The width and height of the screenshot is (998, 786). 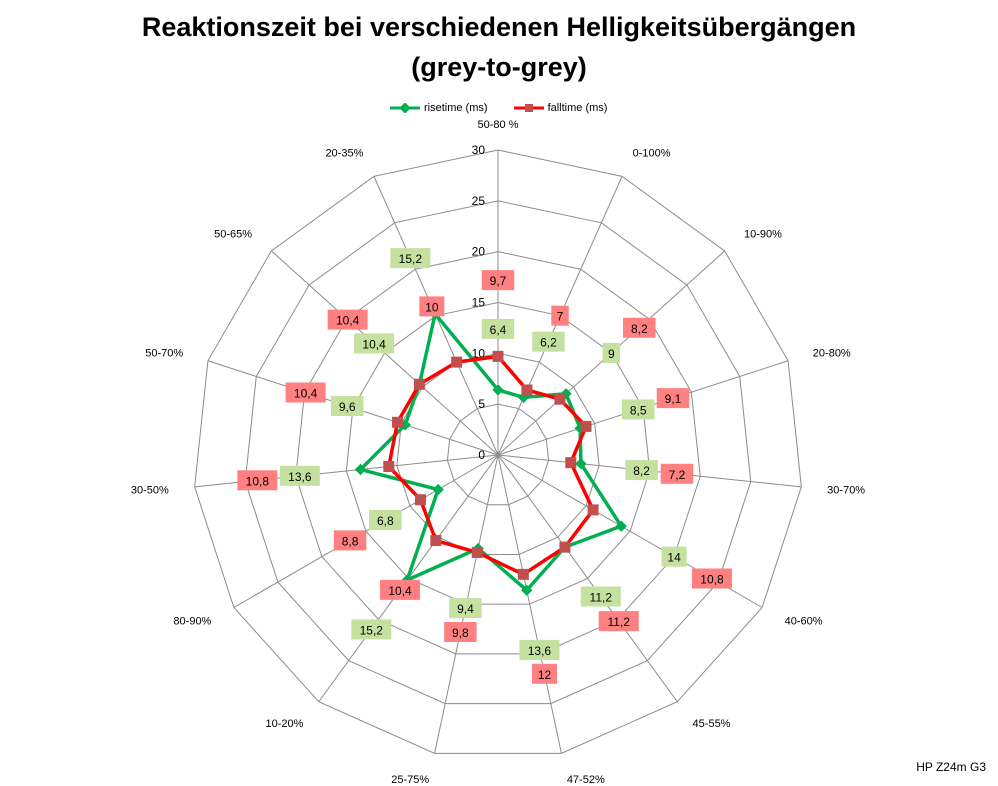 I want to click on category-label: 30-50%, so click(x=150, y=491).